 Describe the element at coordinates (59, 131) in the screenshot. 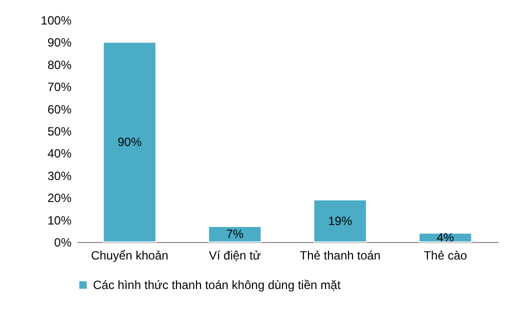

I see `y-tick-label: 50%` at that location.